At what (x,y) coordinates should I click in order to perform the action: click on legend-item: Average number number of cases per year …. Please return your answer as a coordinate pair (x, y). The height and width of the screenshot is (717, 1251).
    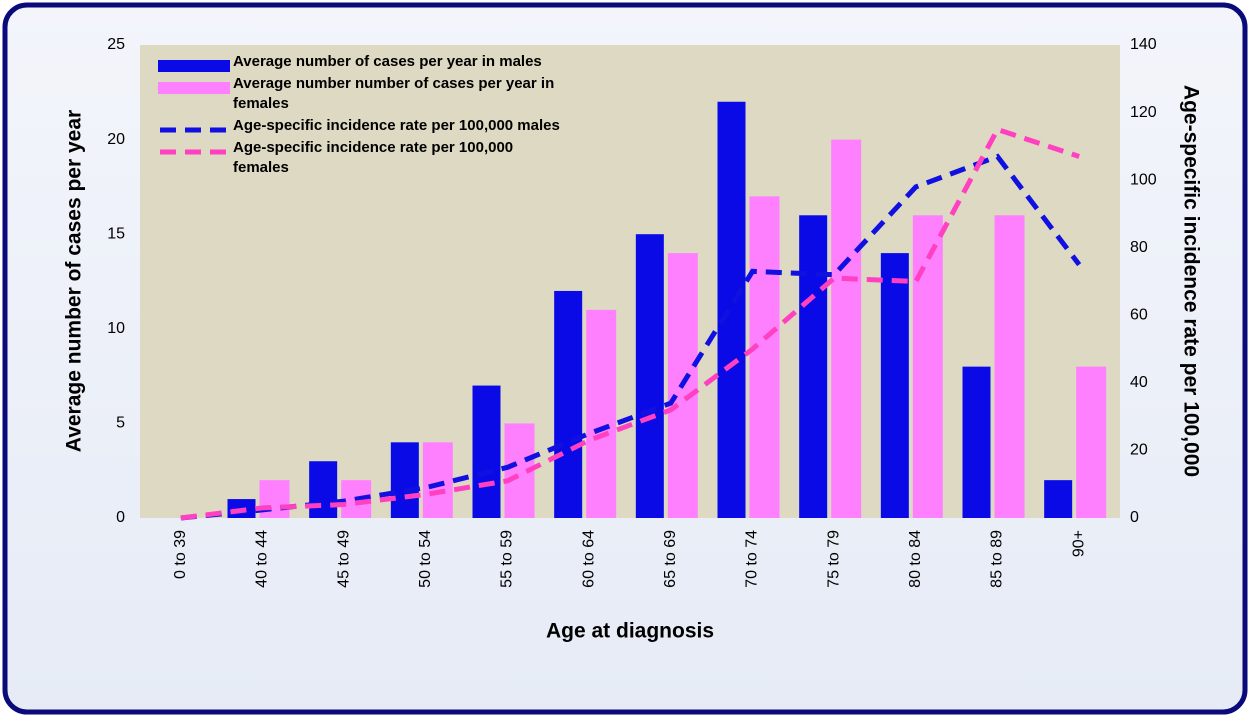
    Looking at the image, I should click on (365, 94).